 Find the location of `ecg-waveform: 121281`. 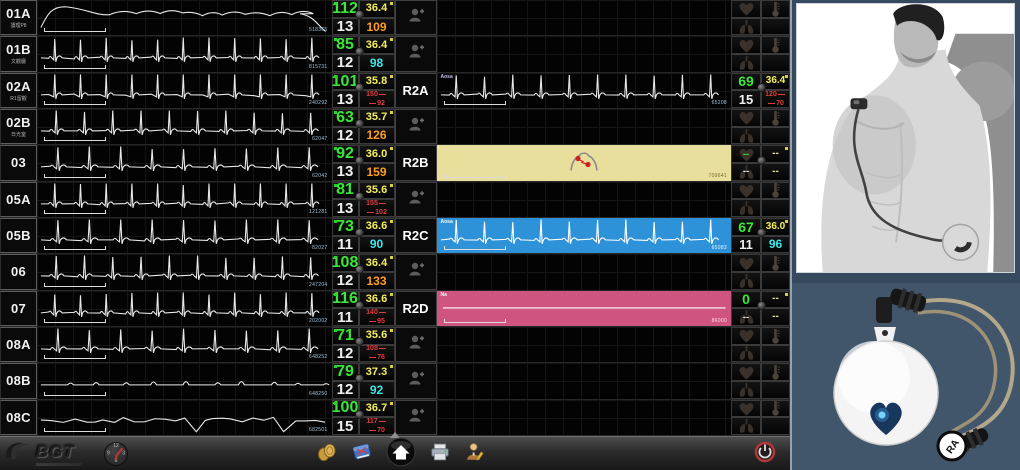

ecg-waveform: 121281 is located at coordinates (184, 199).